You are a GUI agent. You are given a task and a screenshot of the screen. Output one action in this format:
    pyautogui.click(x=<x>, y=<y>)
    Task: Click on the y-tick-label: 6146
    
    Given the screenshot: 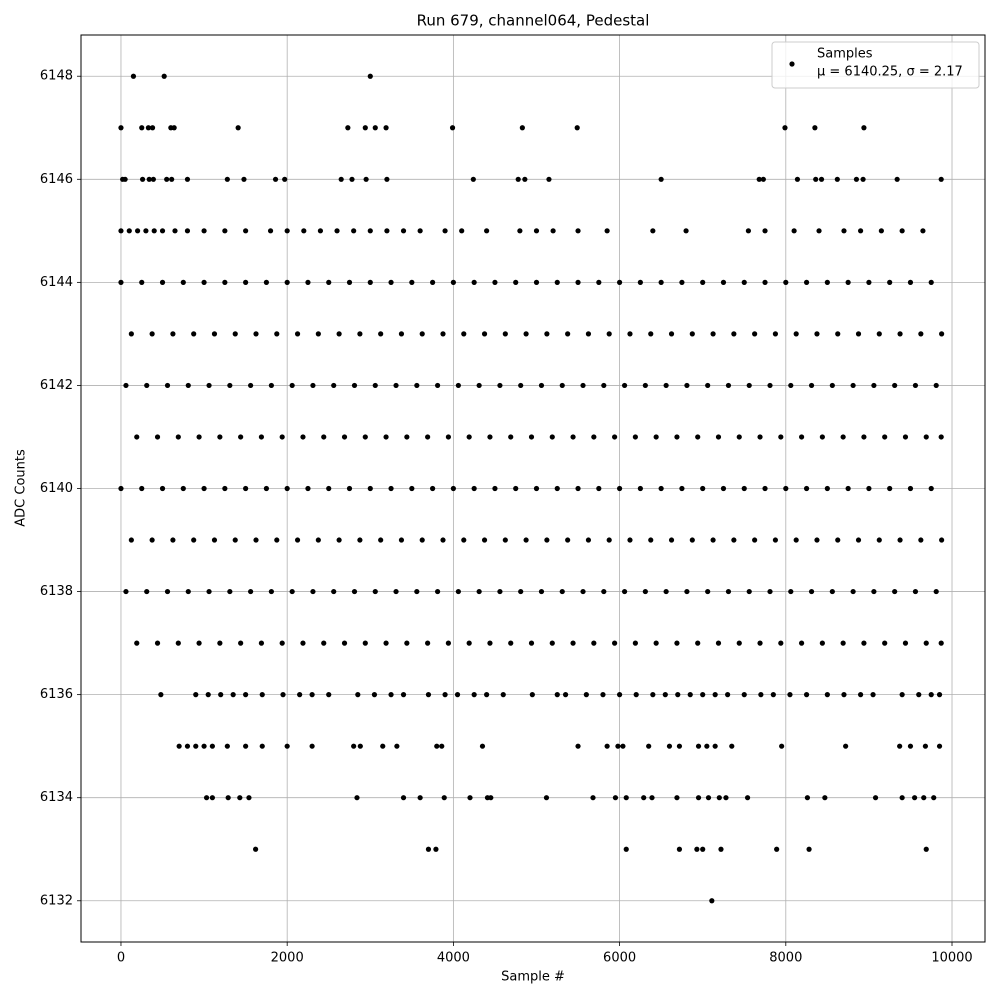 What is the action you would take?
    pyautogui.click(x=56, y=179)
    